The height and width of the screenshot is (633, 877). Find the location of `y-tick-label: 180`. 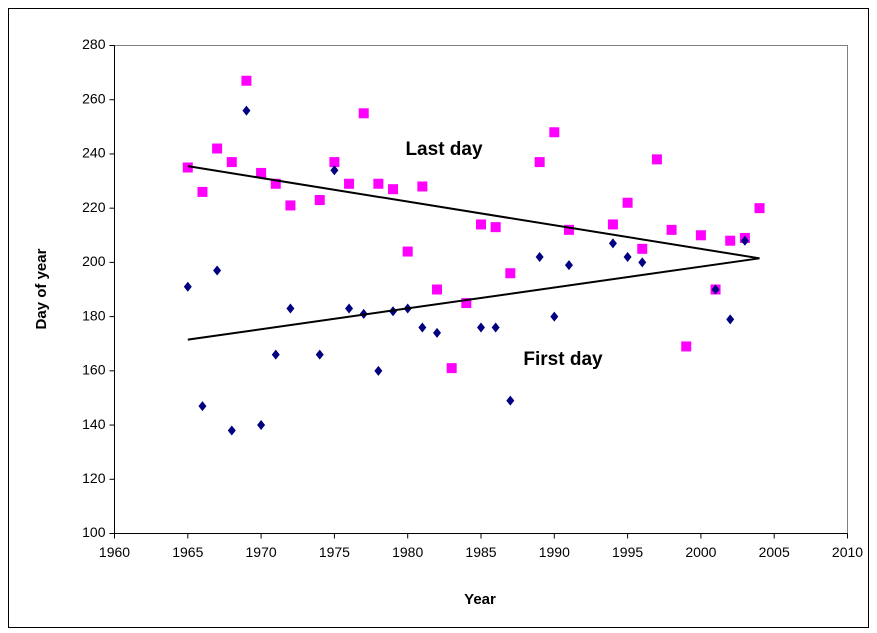

y-tick-label: 180 is located at coordinates (94, 315).